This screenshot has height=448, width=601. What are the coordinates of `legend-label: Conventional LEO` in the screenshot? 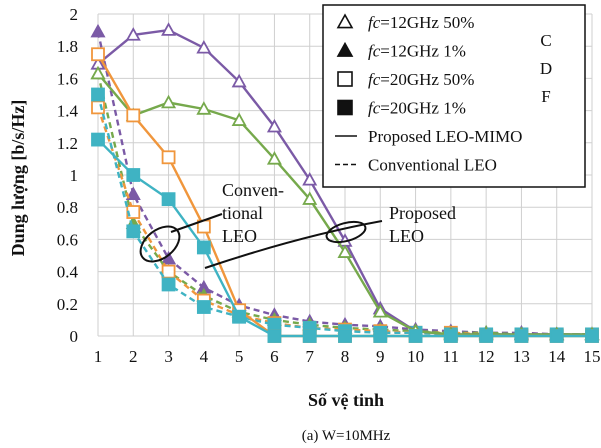 It's located at (432, 165).